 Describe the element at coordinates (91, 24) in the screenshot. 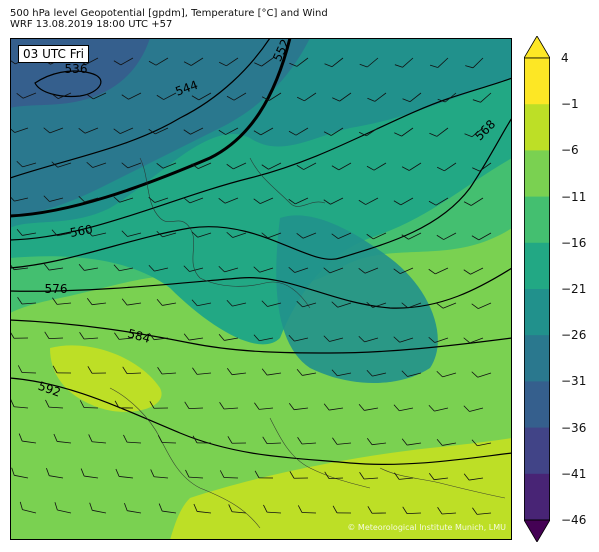

I see `figure-subtitle: WRF 13.08.2019 18:00 UTC +57` at that location.